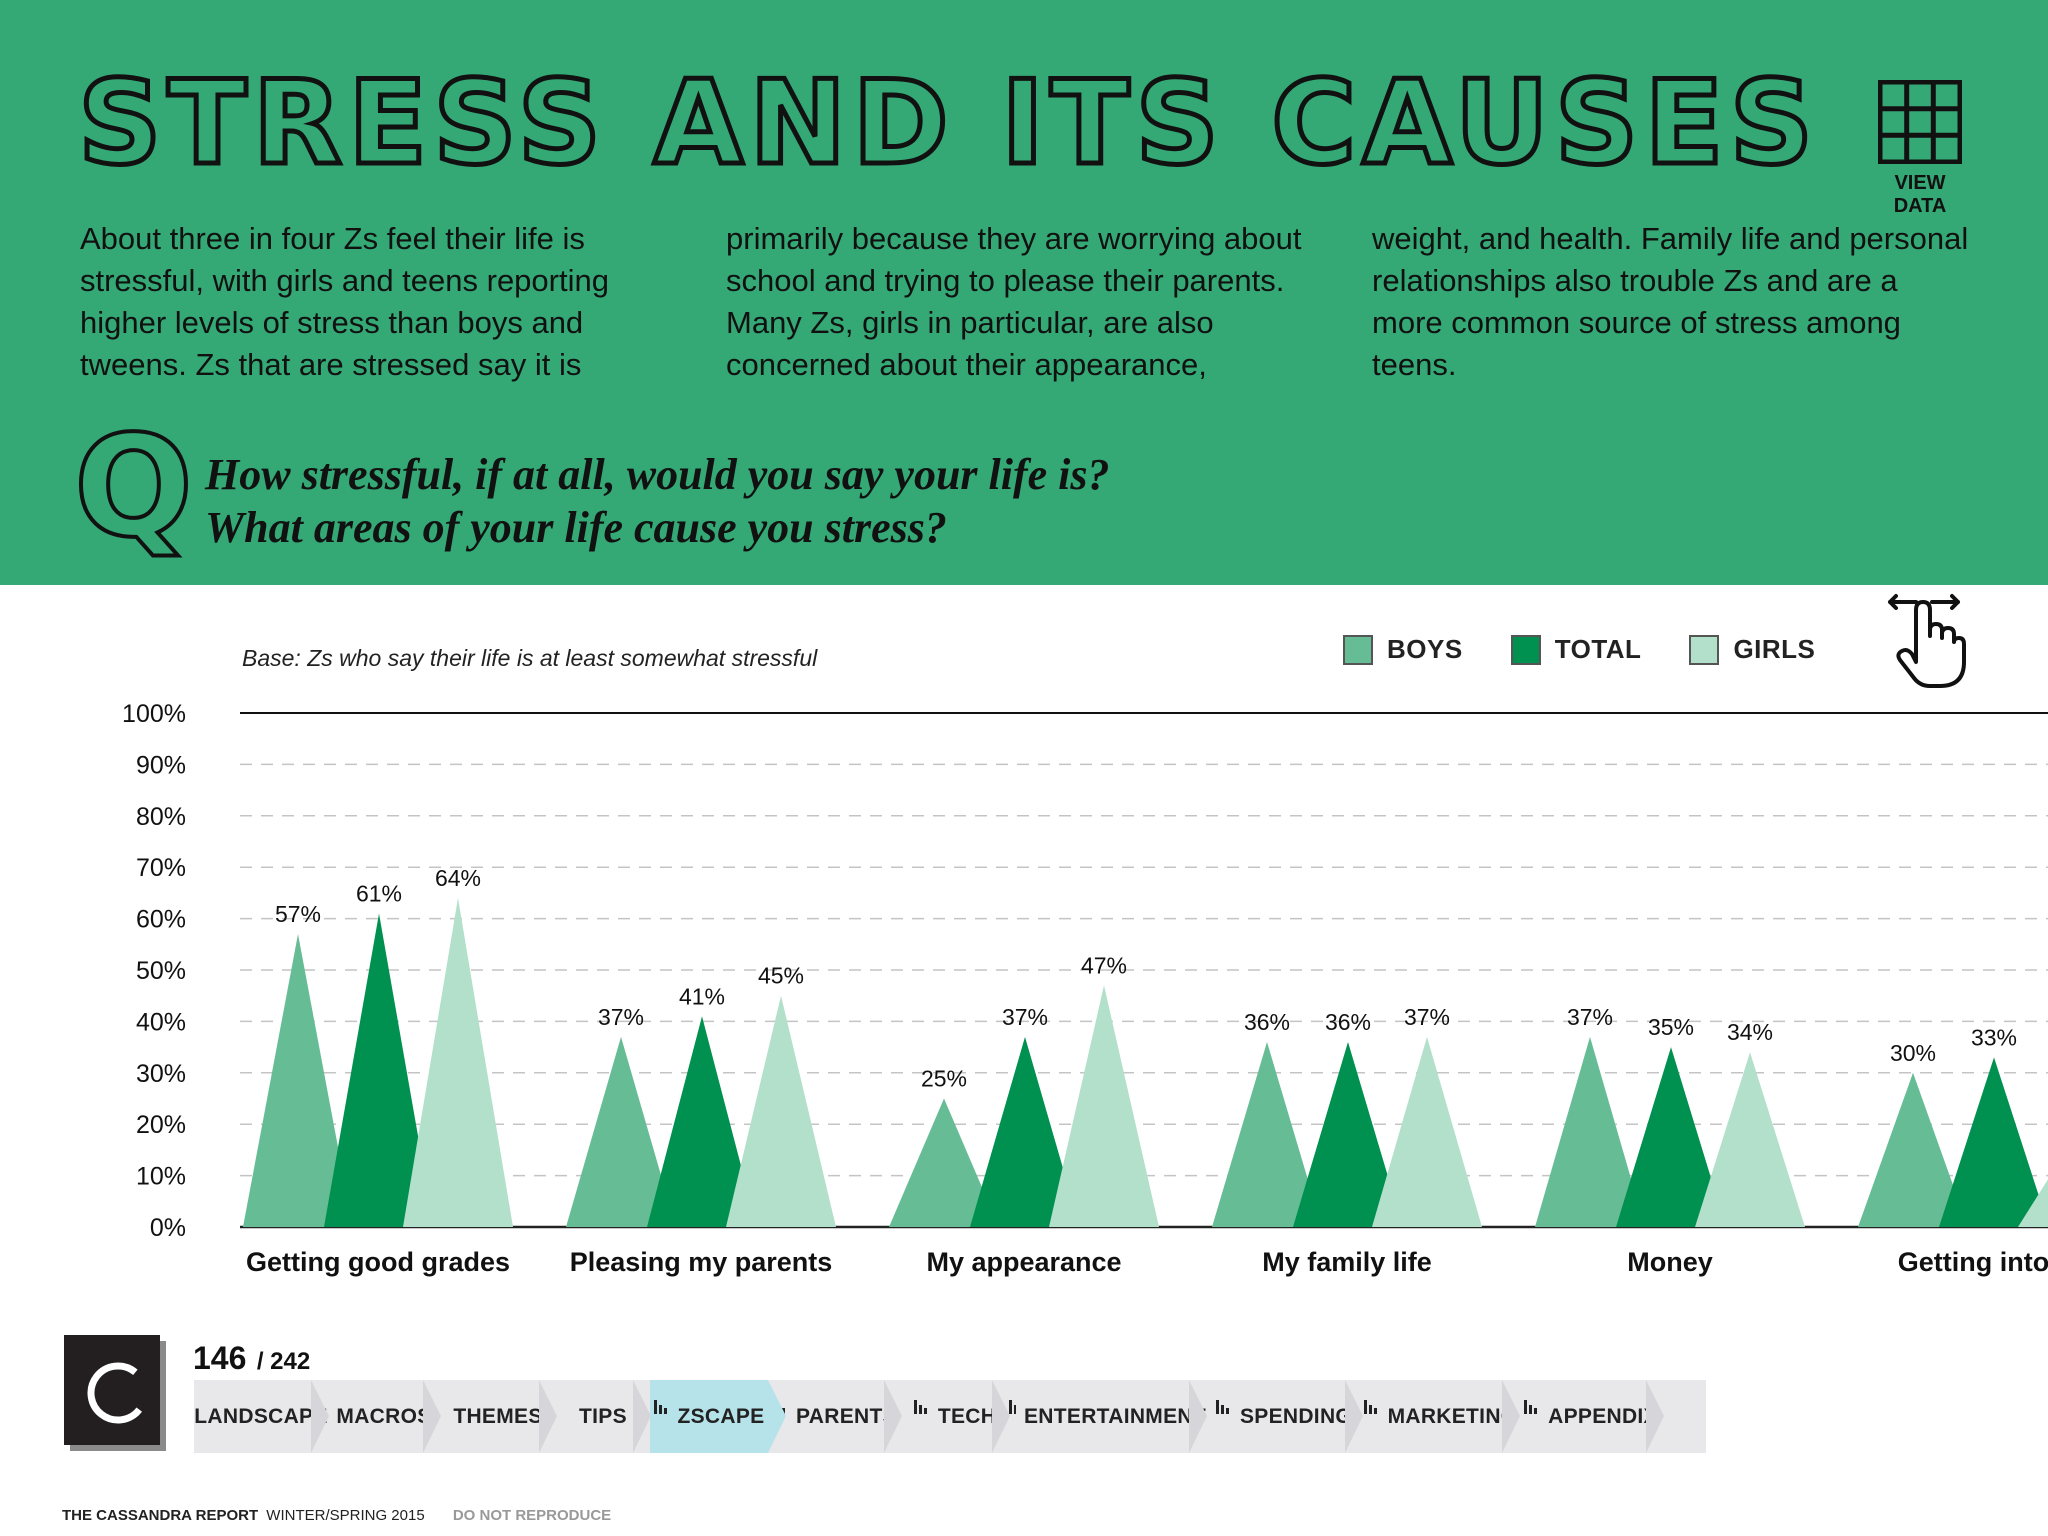 The width and height of the screenshot is (2048, 1536). I want to click on legend-swatch-boys, so click(1358, 649).